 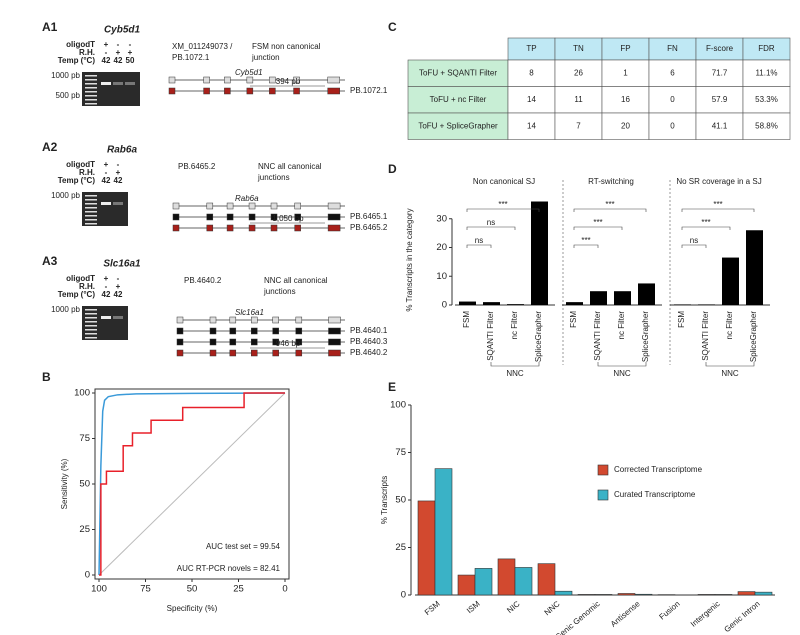 I want to click on gene-name: Cyb5d1, so click(x=122, y=30).